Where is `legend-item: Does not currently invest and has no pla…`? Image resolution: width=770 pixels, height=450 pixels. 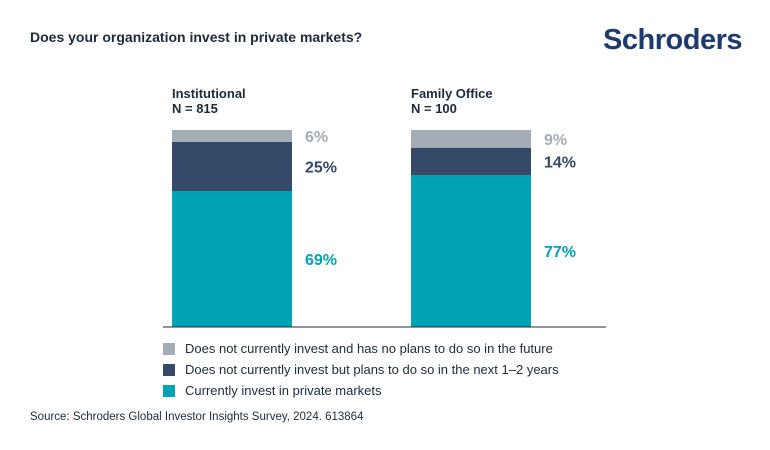
legend-item: Does not currently invest and has no pla… is located at coordinates (361, 348).